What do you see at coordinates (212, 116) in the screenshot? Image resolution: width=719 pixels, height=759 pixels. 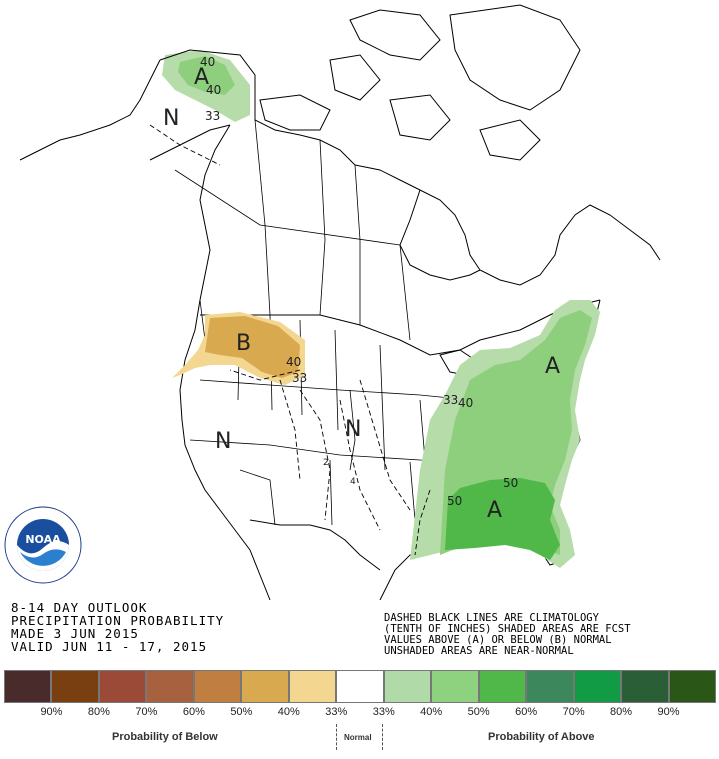 I see `alaska-contour-33: 33` at bounding box center [212, 116].